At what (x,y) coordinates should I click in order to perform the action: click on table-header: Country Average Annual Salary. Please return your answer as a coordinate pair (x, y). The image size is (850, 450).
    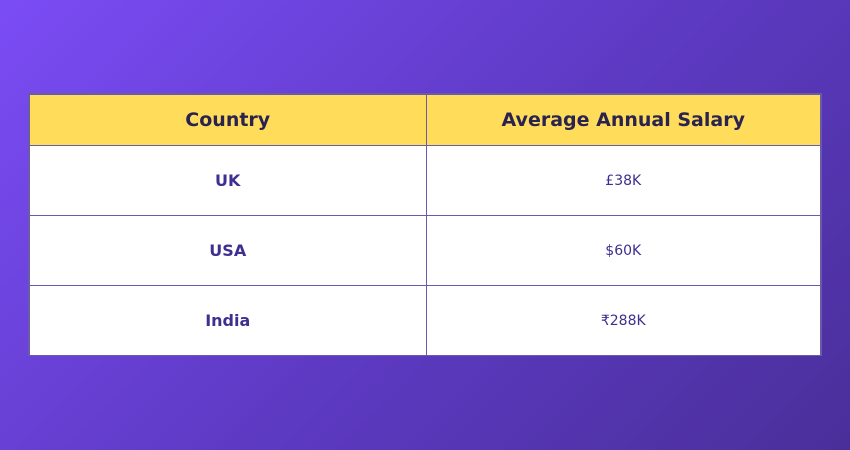
    Looking at the image, I should click on (425, 120).